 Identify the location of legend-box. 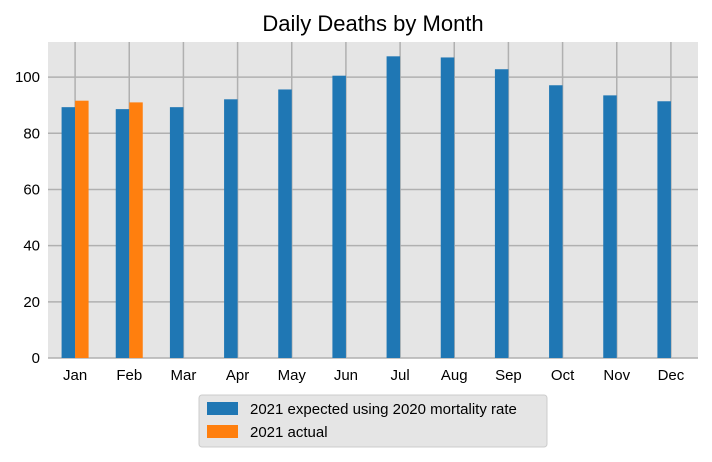
(373, 421).